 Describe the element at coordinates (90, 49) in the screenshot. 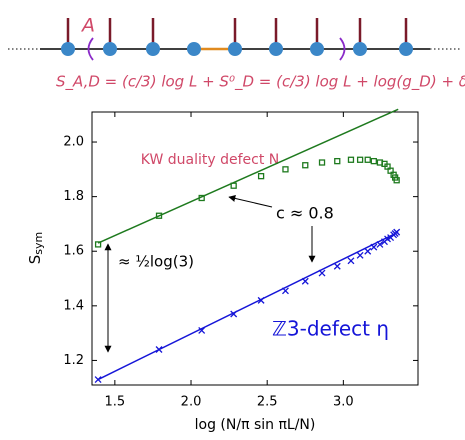

I see `region-start` at that location.